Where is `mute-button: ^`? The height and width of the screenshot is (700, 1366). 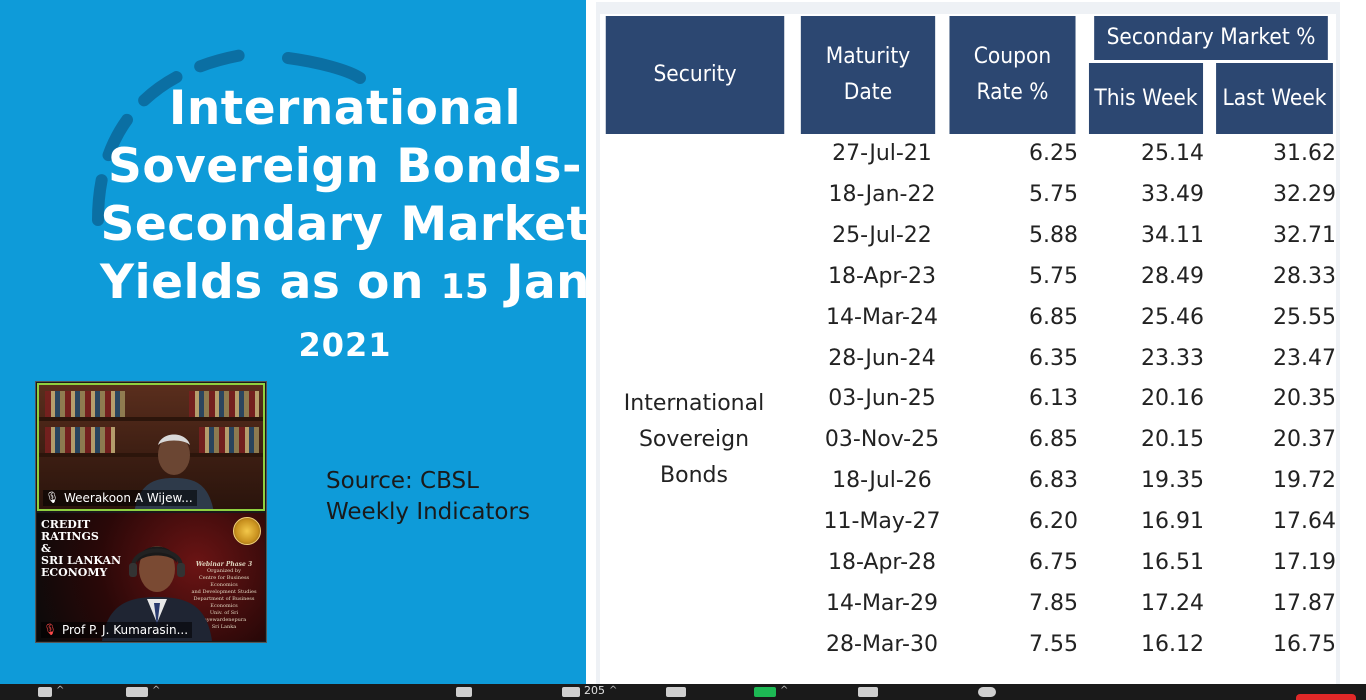
mute-button: ^ is located at coordinates (51, 692).